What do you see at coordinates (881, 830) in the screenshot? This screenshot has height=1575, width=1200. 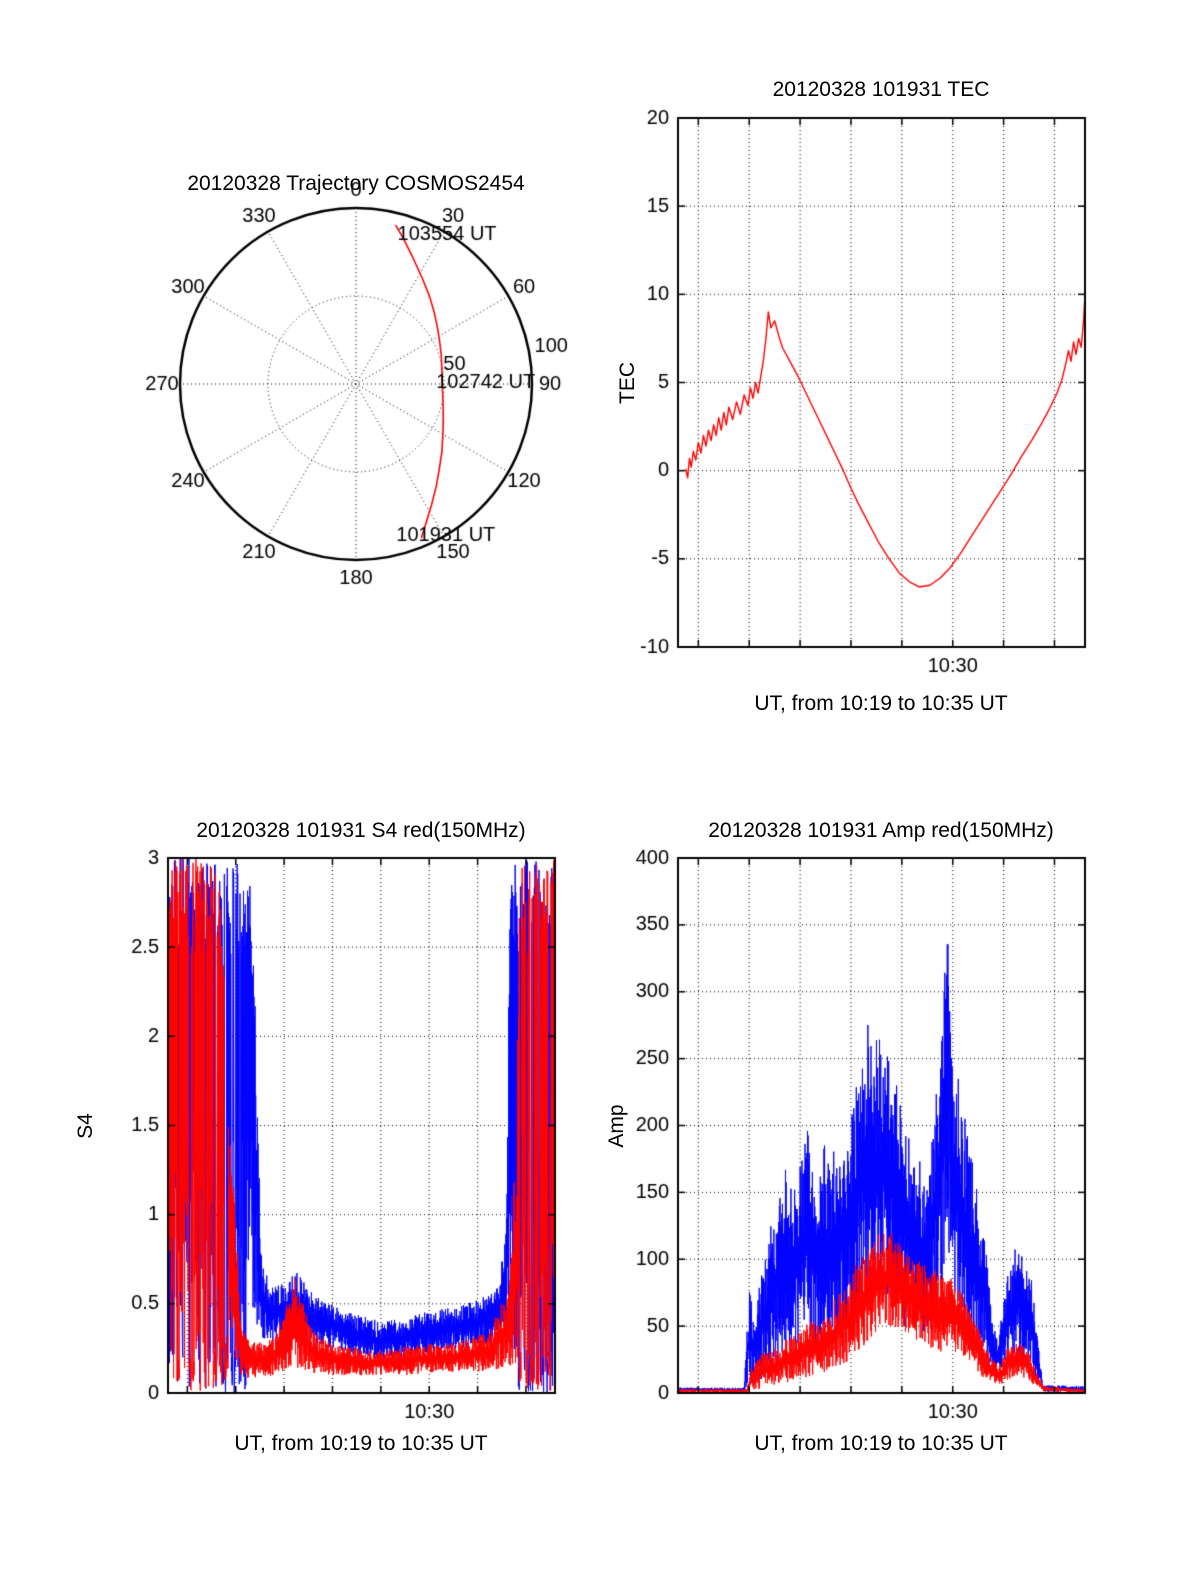 I see `amp-title: 20120328 101931 Amp red(150MHz)` at bounding box center [881, 830].